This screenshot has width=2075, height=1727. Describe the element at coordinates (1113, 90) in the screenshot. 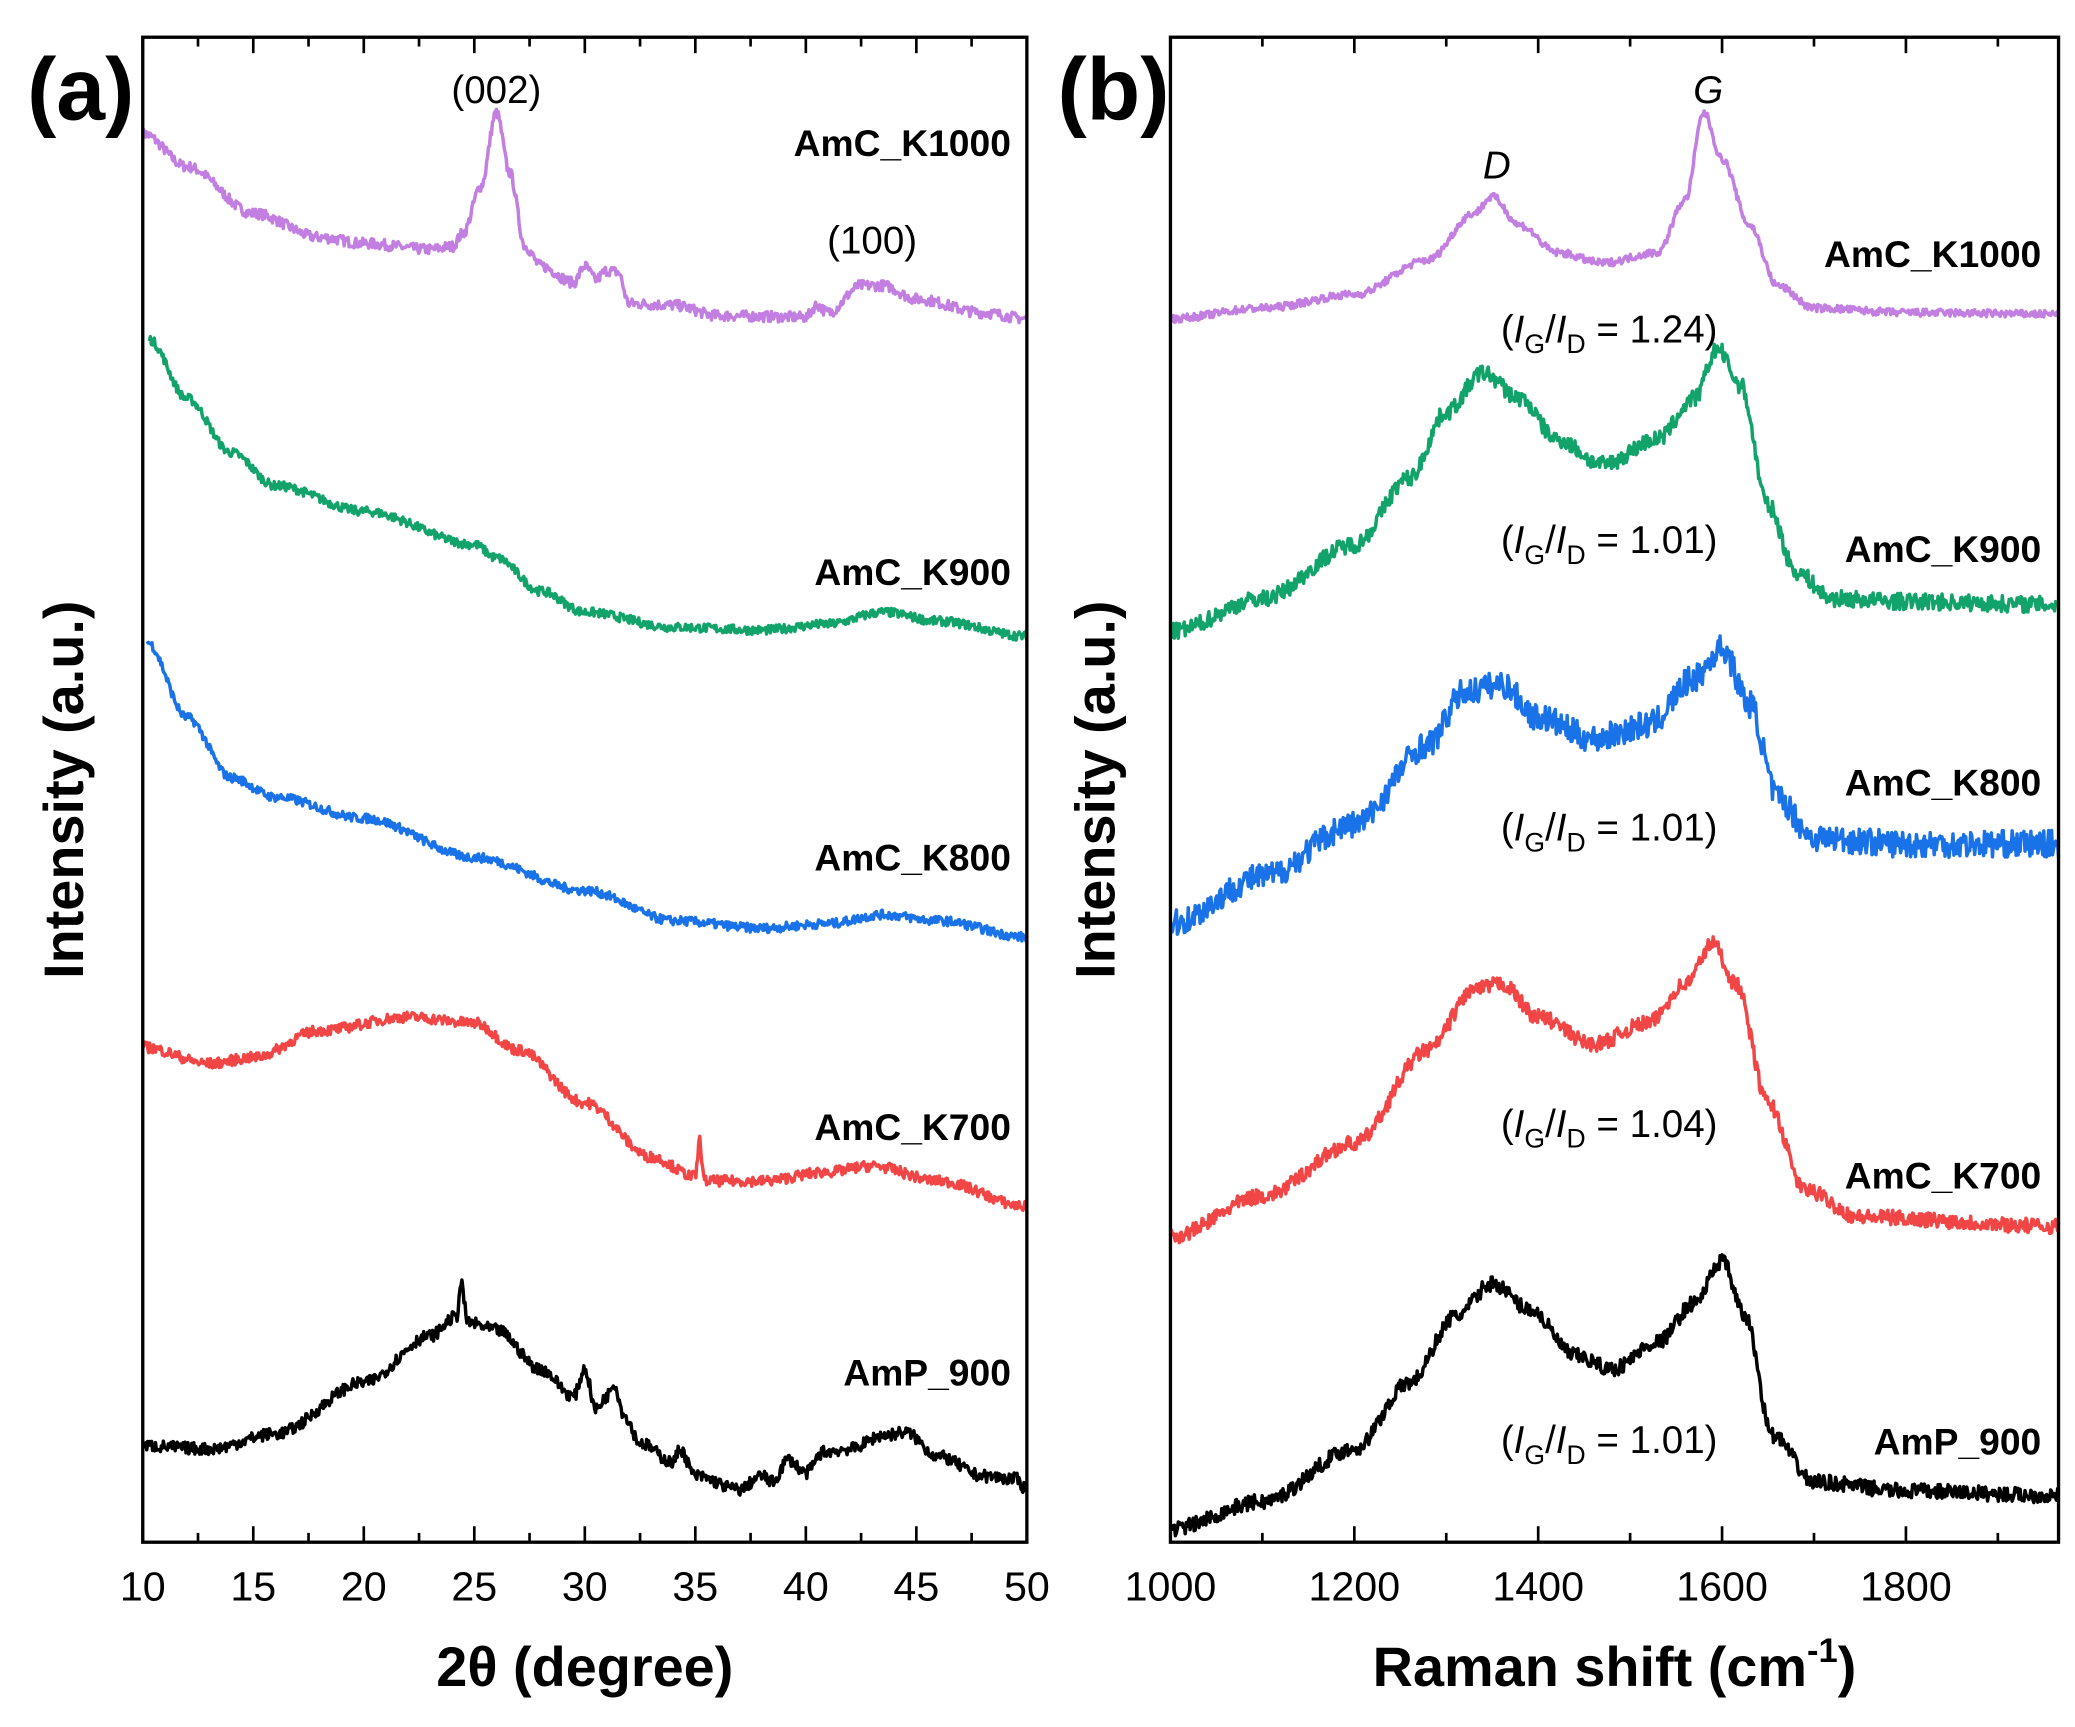

I see `panel-label: (b)` at that location.